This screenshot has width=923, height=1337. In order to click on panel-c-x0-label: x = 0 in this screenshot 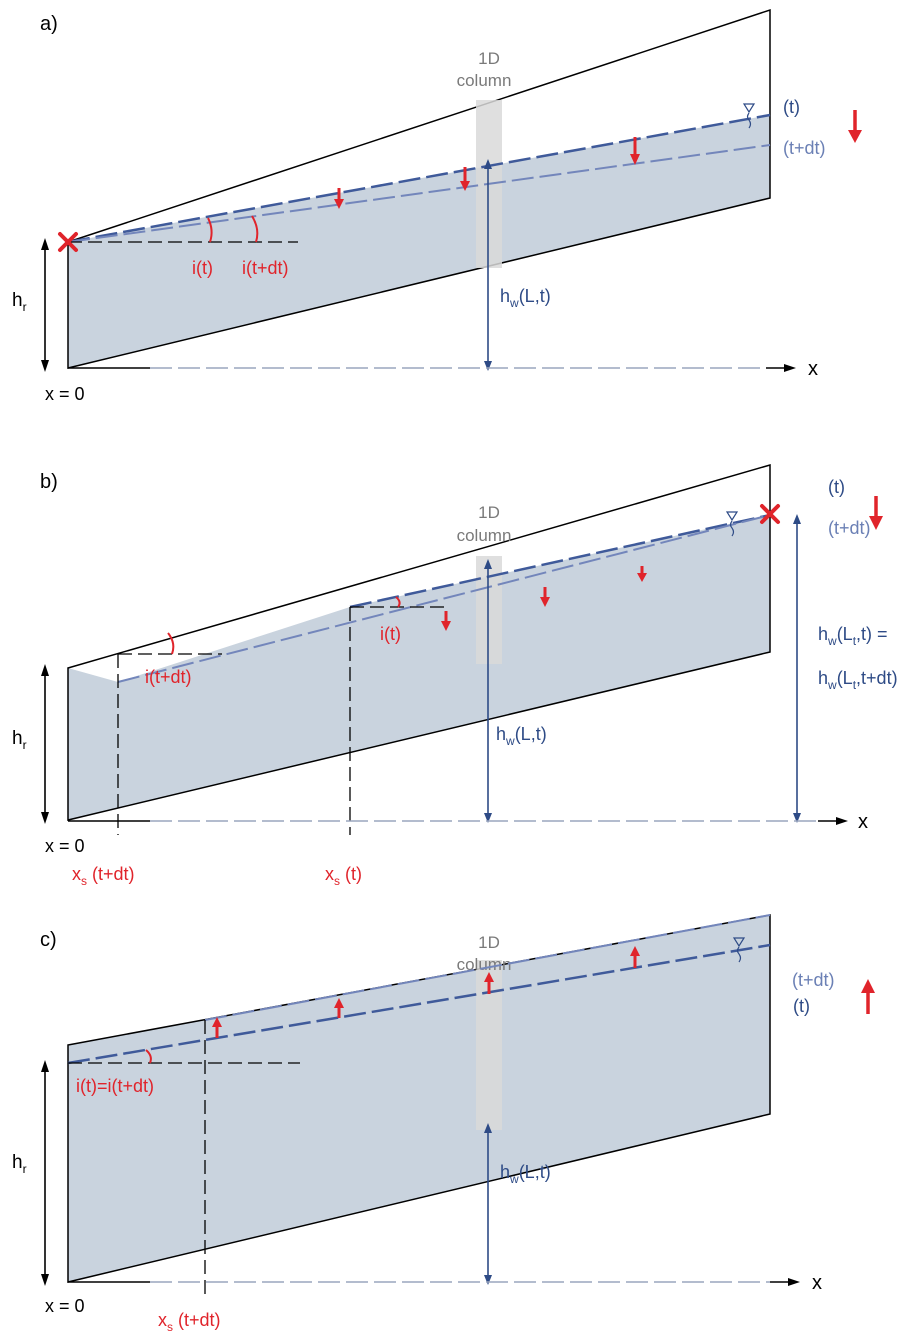, I will do `click(65, 1306)`.